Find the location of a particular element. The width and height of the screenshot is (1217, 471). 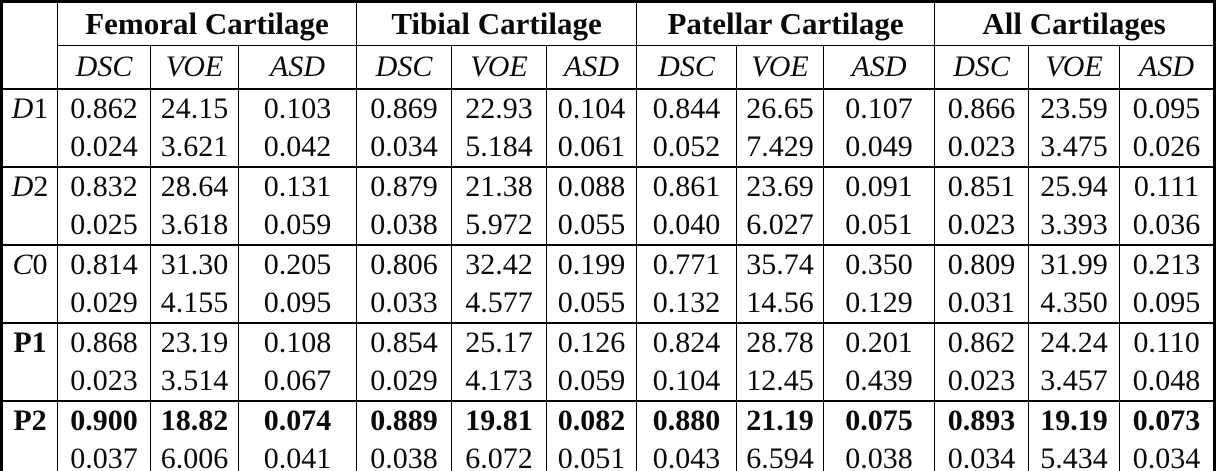

value-cell: 0.129 is located at coordinates (879, 304).